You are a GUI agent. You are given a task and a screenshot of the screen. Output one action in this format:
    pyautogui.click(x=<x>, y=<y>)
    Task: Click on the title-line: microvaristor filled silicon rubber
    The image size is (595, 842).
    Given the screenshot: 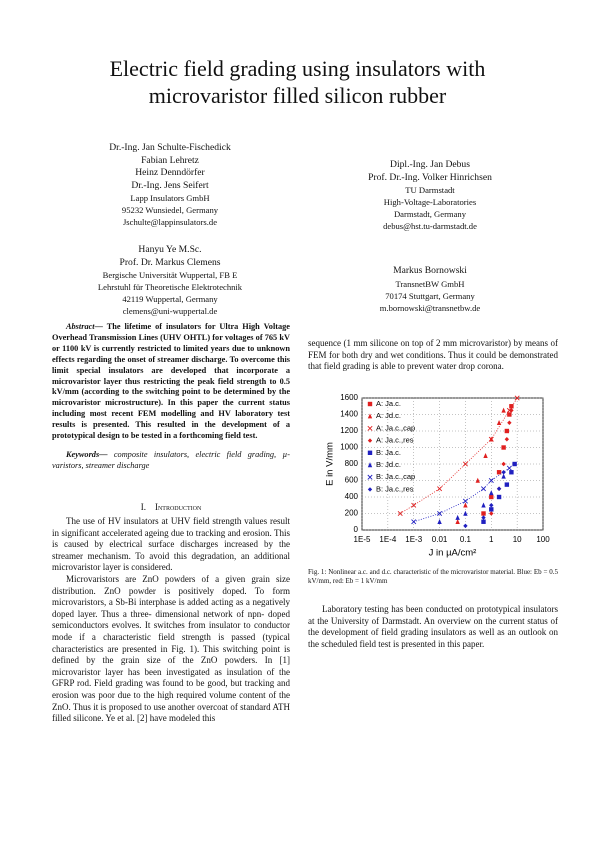 What is the action you would take?
    pyautogui.click(x=297, y=95)
    